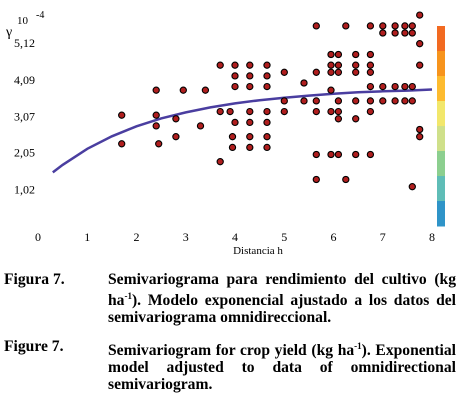  I want to click on y-axis-symbol: γ, so click(8, 32).